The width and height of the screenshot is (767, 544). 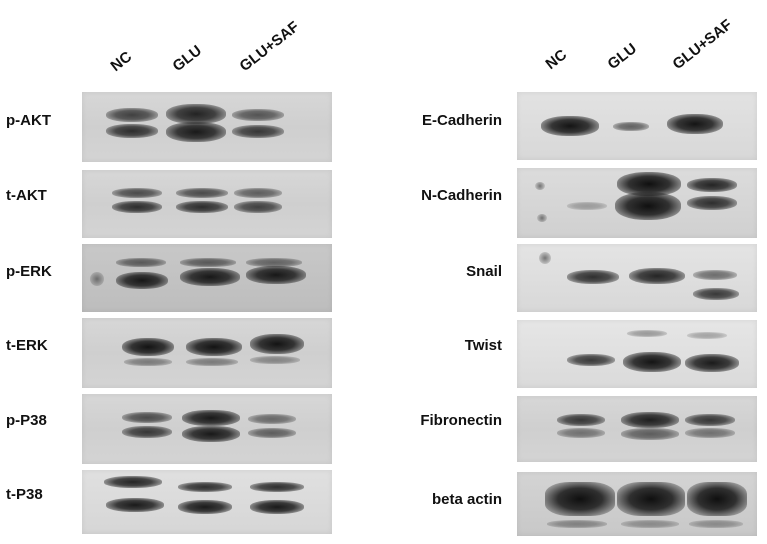 I want to click on row-label-snail: Snail, so click(x=484, y=271).